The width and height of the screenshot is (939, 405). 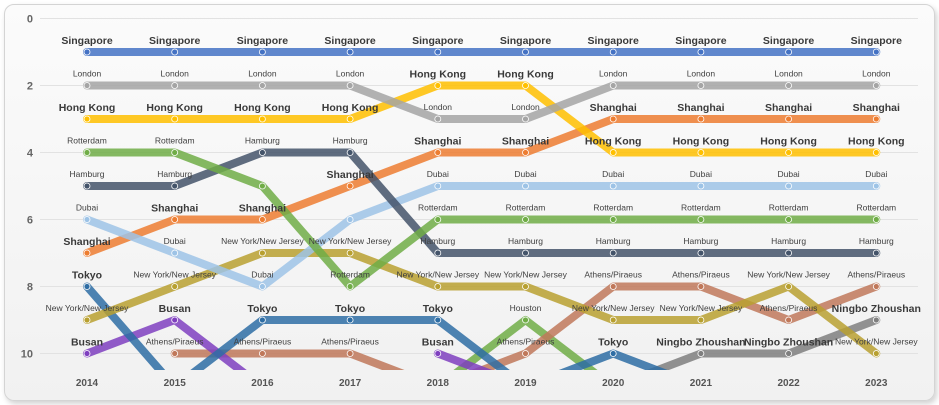 I want to click on data-label-ningbo-zhoushan: Ningbo Zhoushan, so click(x=876, y=309).